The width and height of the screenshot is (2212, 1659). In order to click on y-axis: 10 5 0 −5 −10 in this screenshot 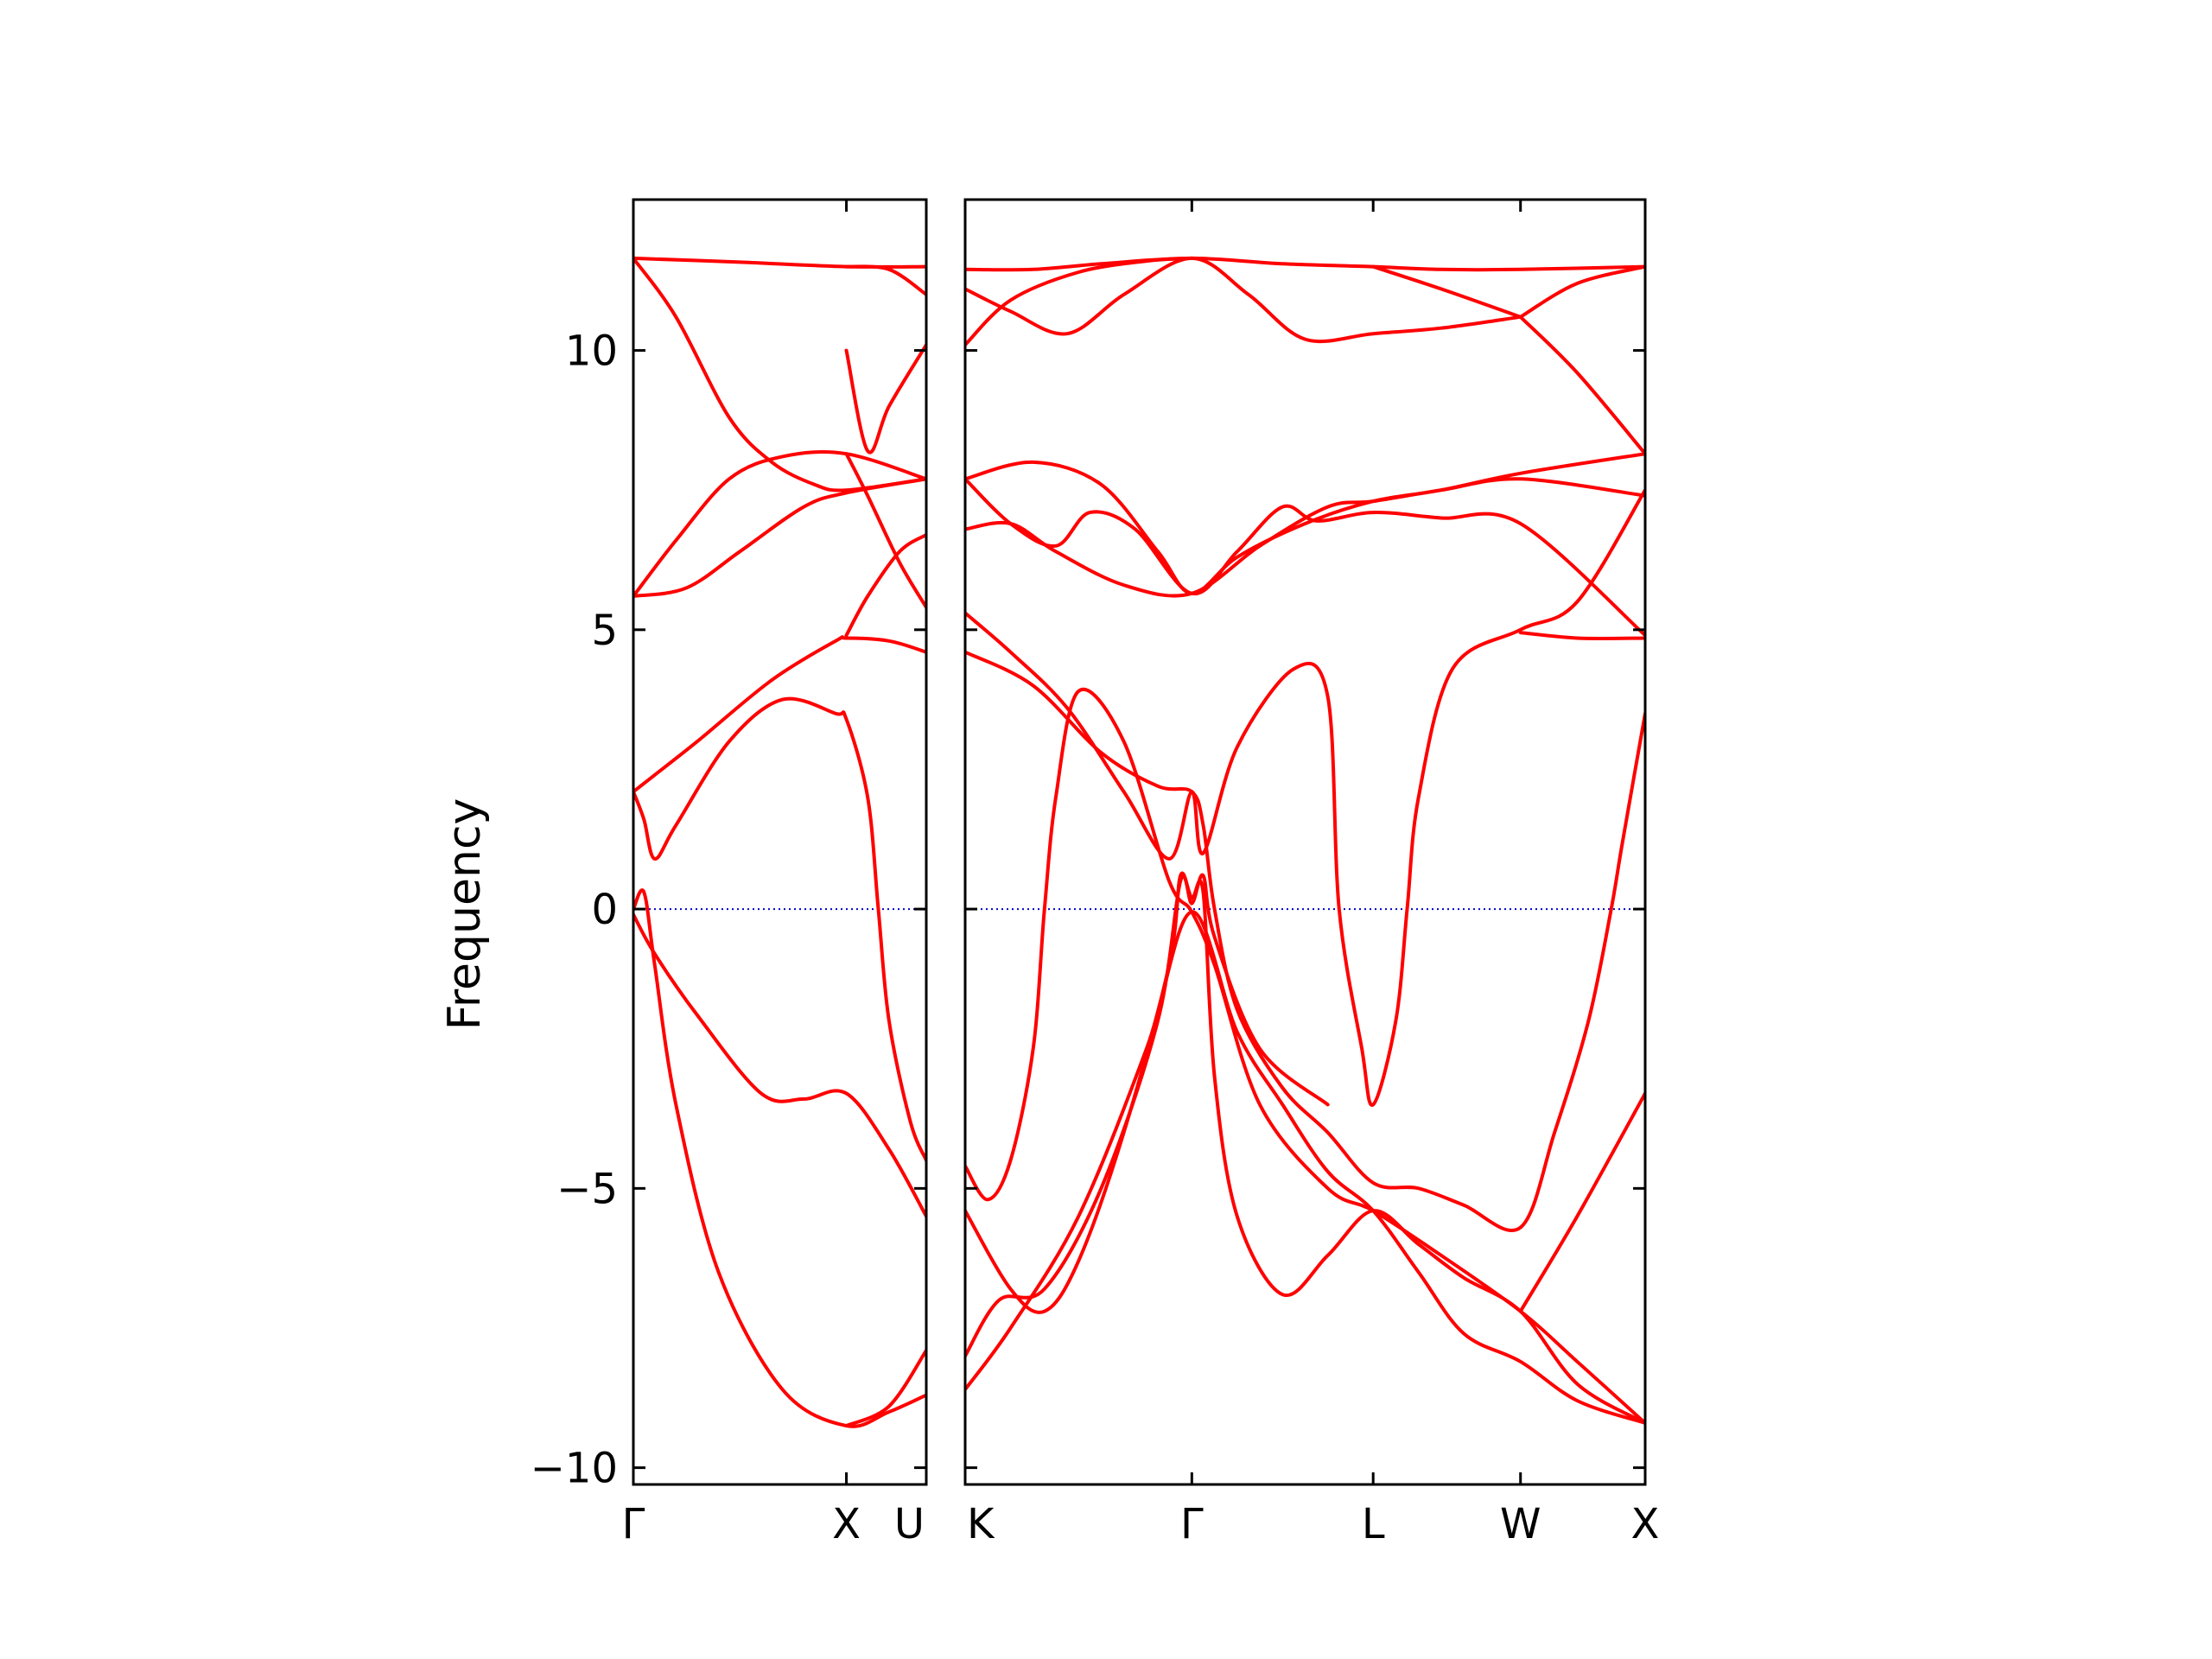, I will do `click(574, 910)`.